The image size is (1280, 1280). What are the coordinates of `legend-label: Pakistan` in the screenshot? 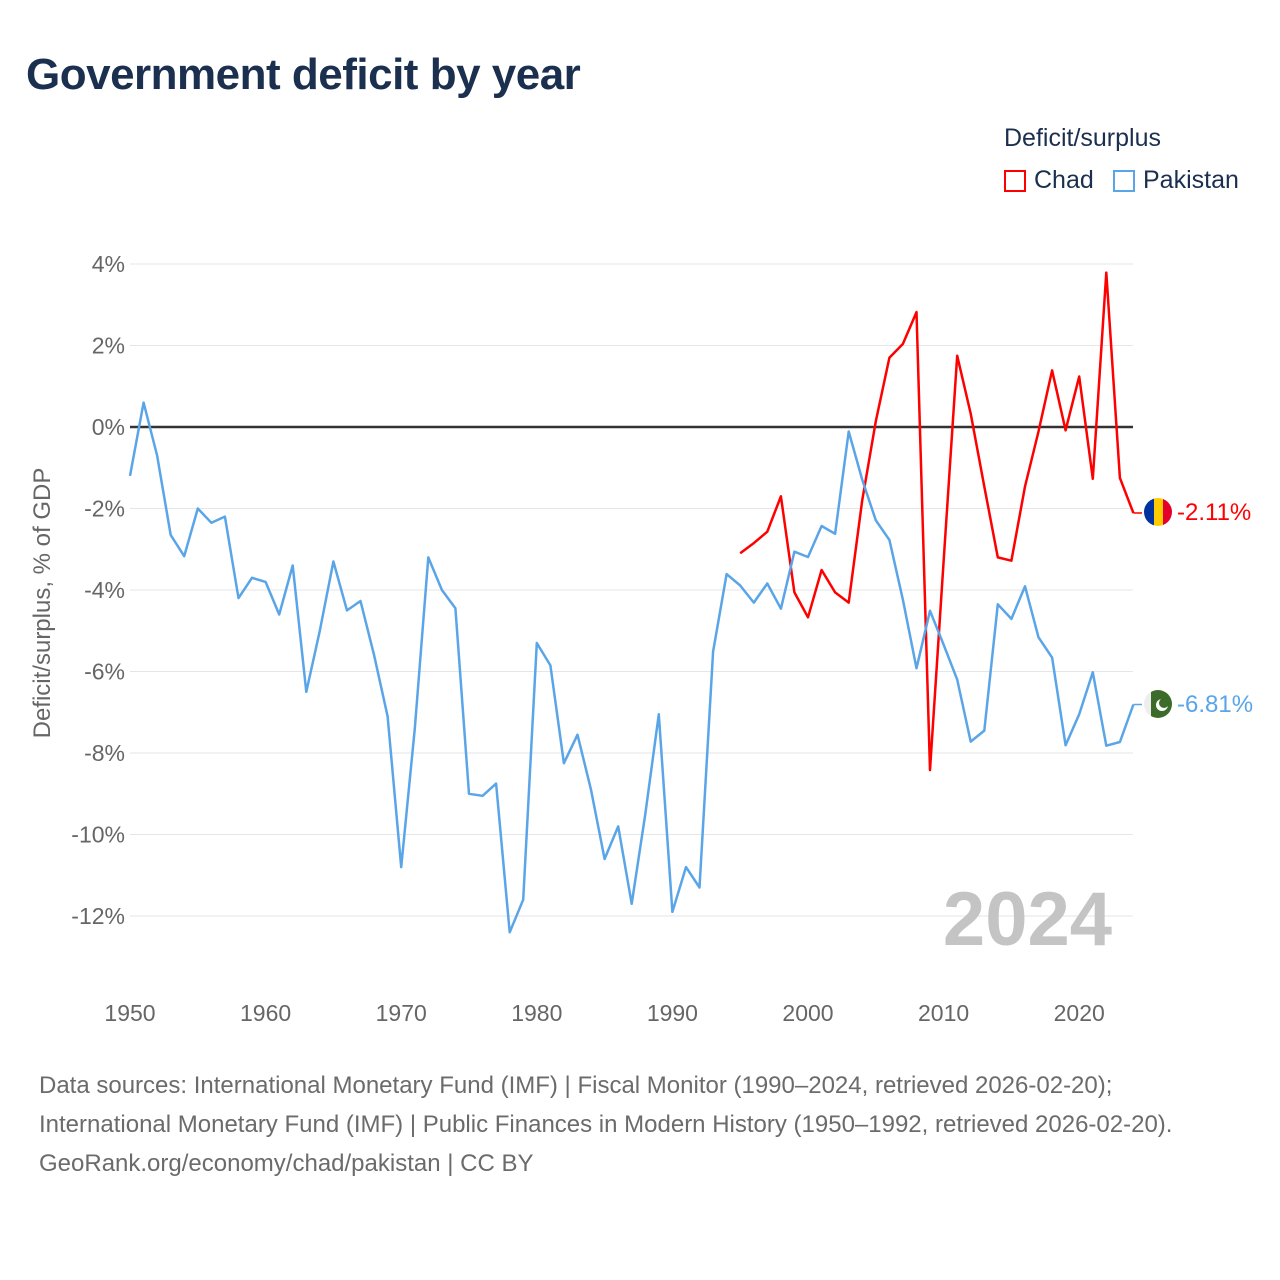 It's located at (1191, 180).